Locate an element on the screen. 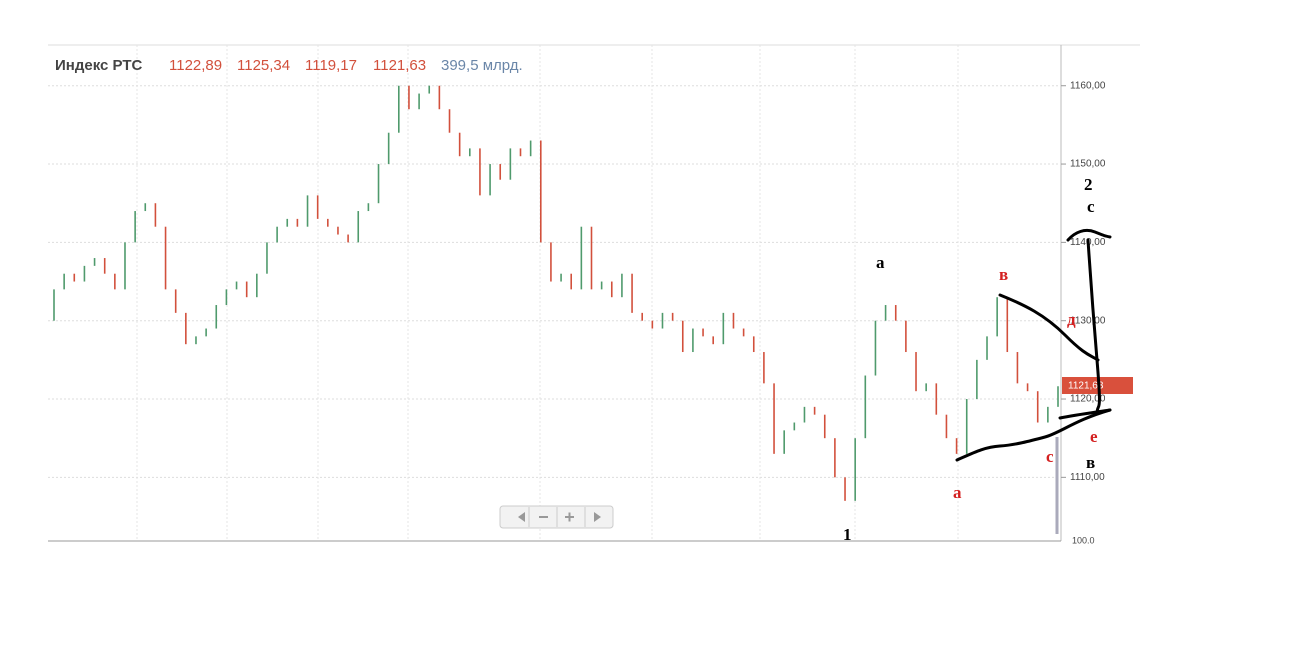 The image size is (1293, 646). zoom-in-button is located at coordinates (569, 517).